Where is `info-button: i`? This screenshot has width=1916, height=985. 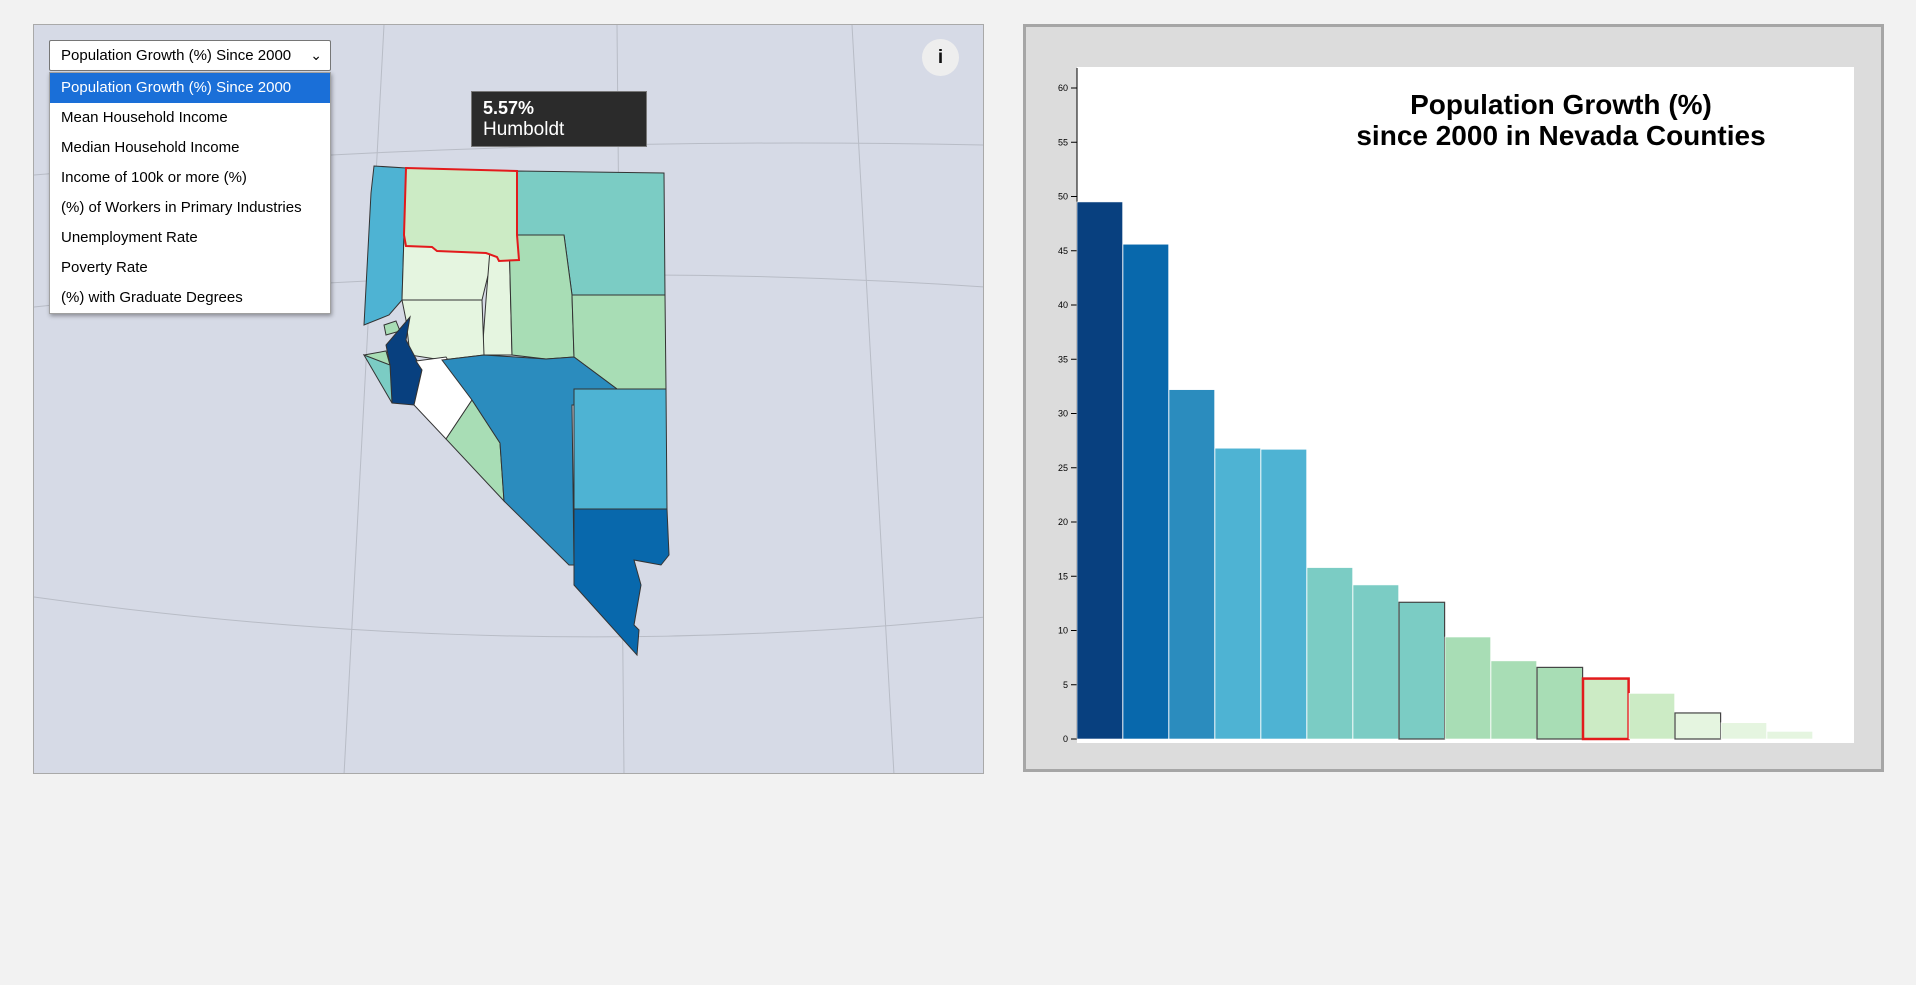
info-button: i is located at coordinates (940, 57).